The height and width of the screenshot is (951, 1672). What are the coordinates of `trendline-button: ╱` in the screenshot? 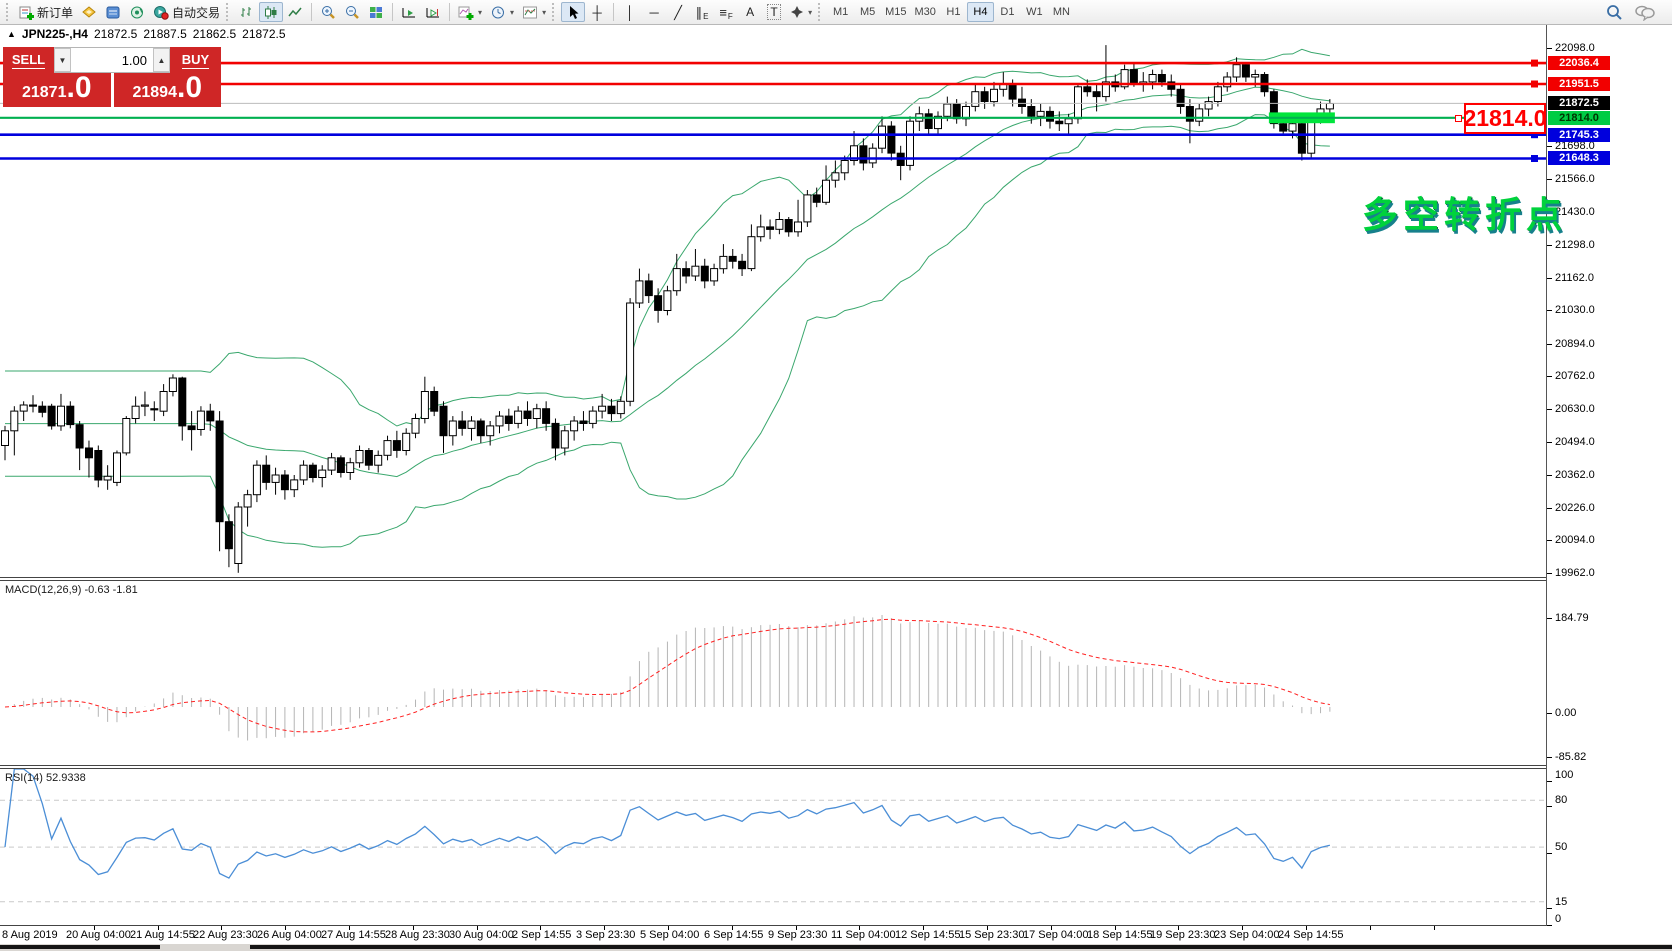 It's located at (678, 12).